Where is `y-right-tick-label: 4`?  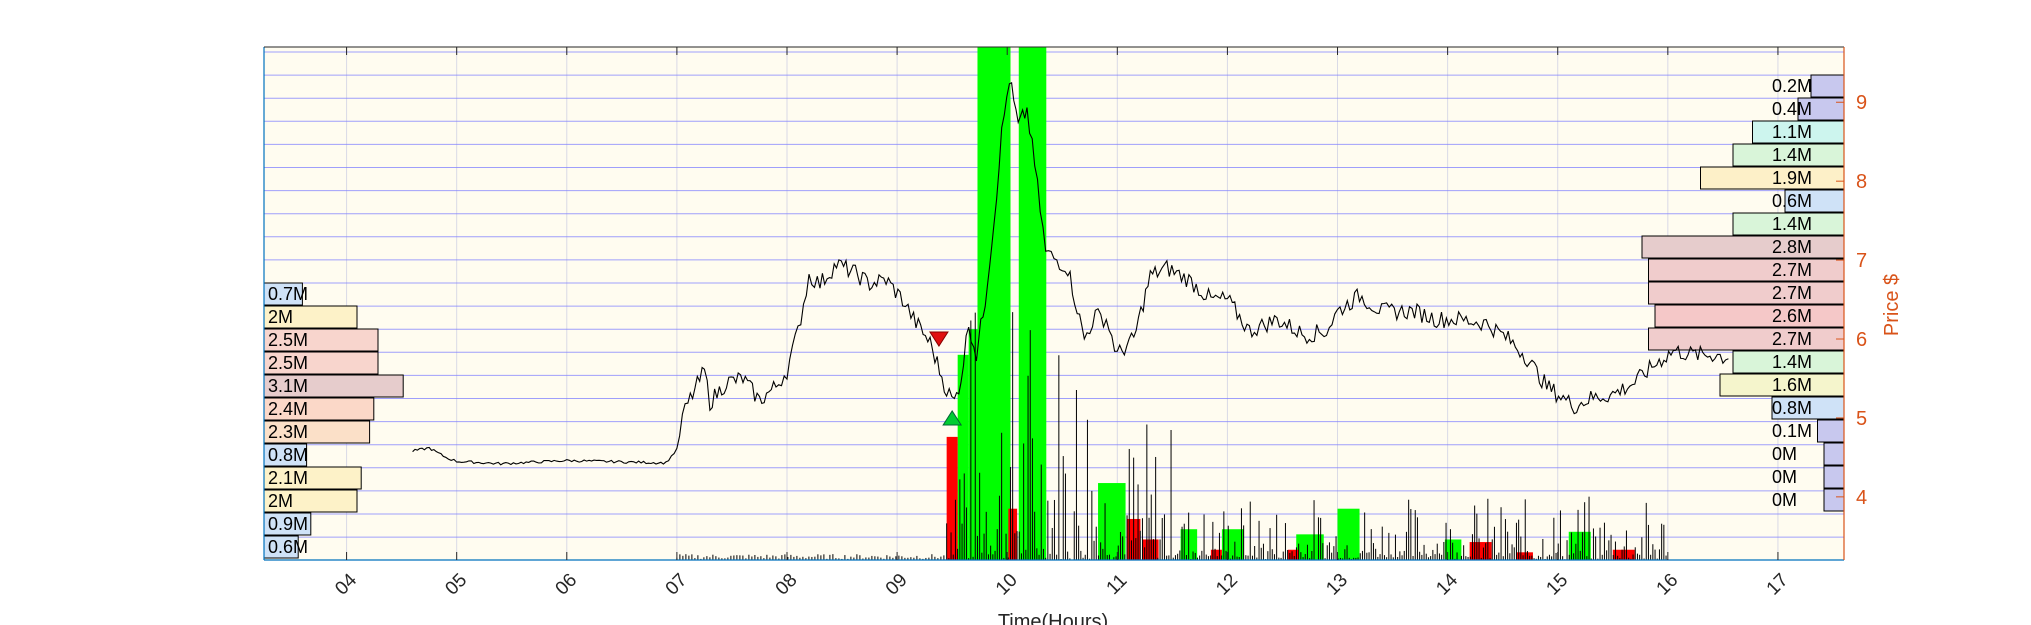 y-right-tick-label: 4 is located at coordinates (1861, 498).